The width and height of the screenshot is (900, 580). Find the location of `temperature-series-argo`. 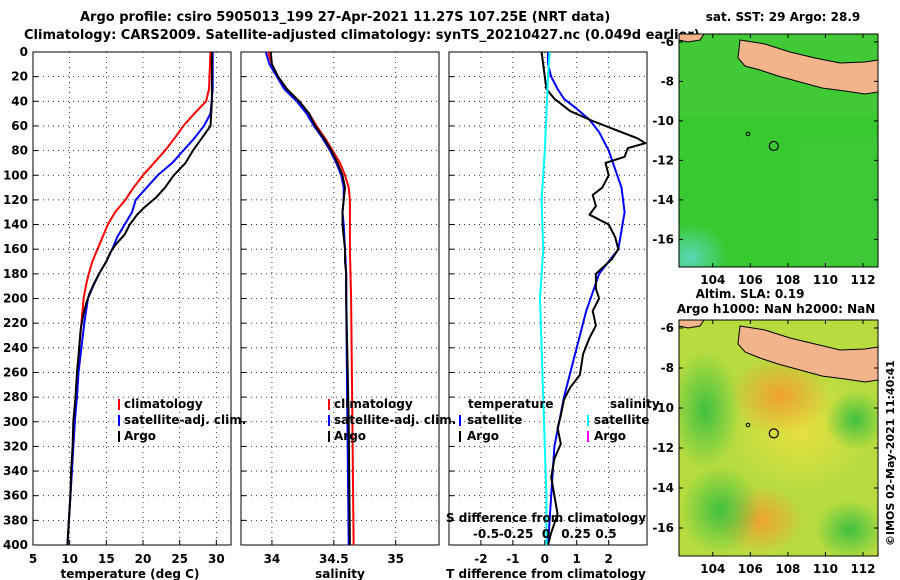

temperature-series-argo is located at coordinates (139, 298).